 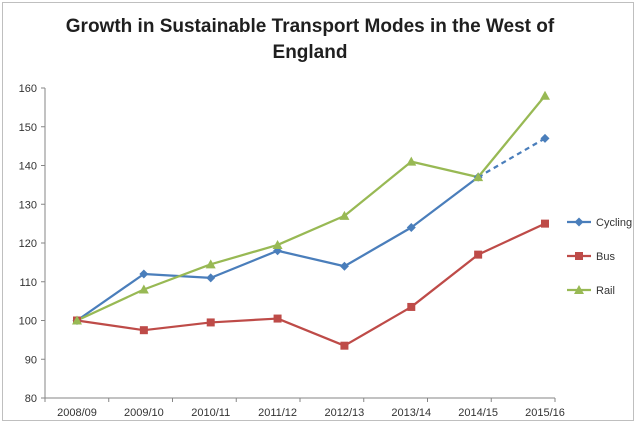 What do you see at coordinates (31, 360) in the screenshot?
I see `y-tick-label: 90` at bounding box center [31, 360].